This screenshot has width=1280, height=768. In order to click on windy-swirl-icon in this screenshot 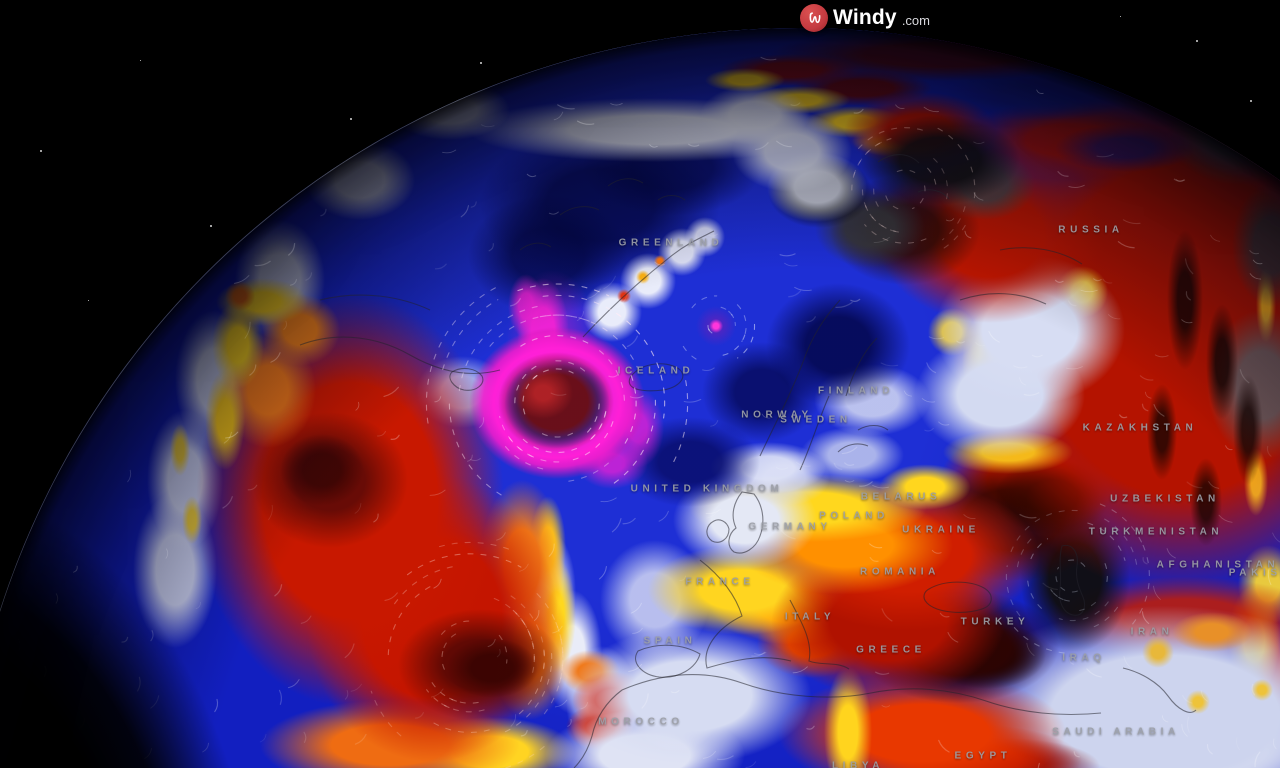, I will do `click(814, 18)`.